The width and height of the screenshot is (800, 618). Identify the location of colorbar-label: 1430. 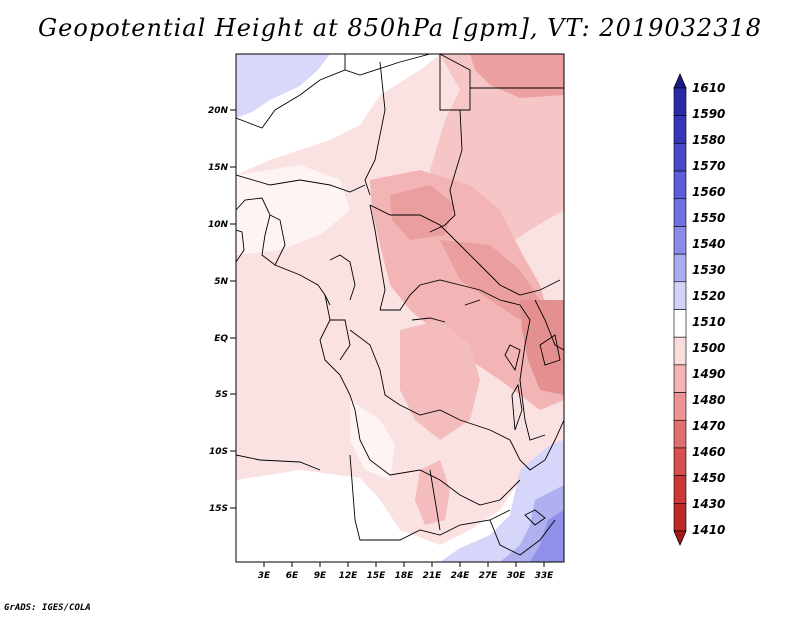
(708, 504).